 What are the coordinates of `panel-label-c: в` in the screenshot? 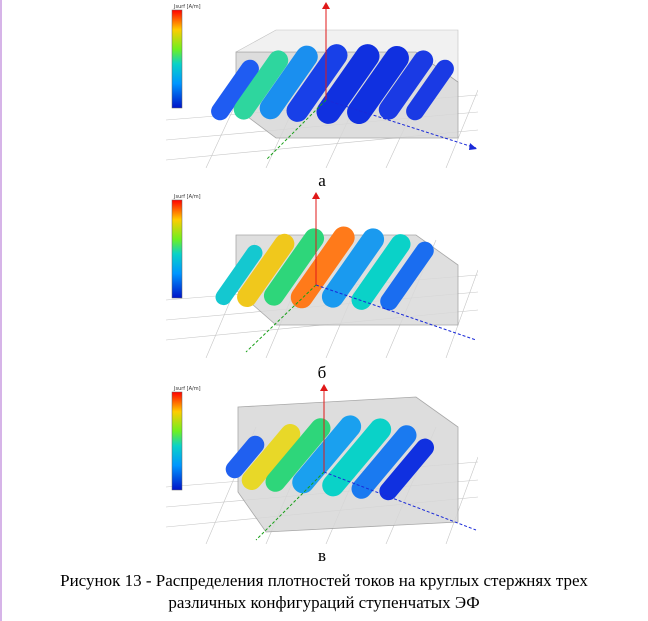 It's located at (322, 555).